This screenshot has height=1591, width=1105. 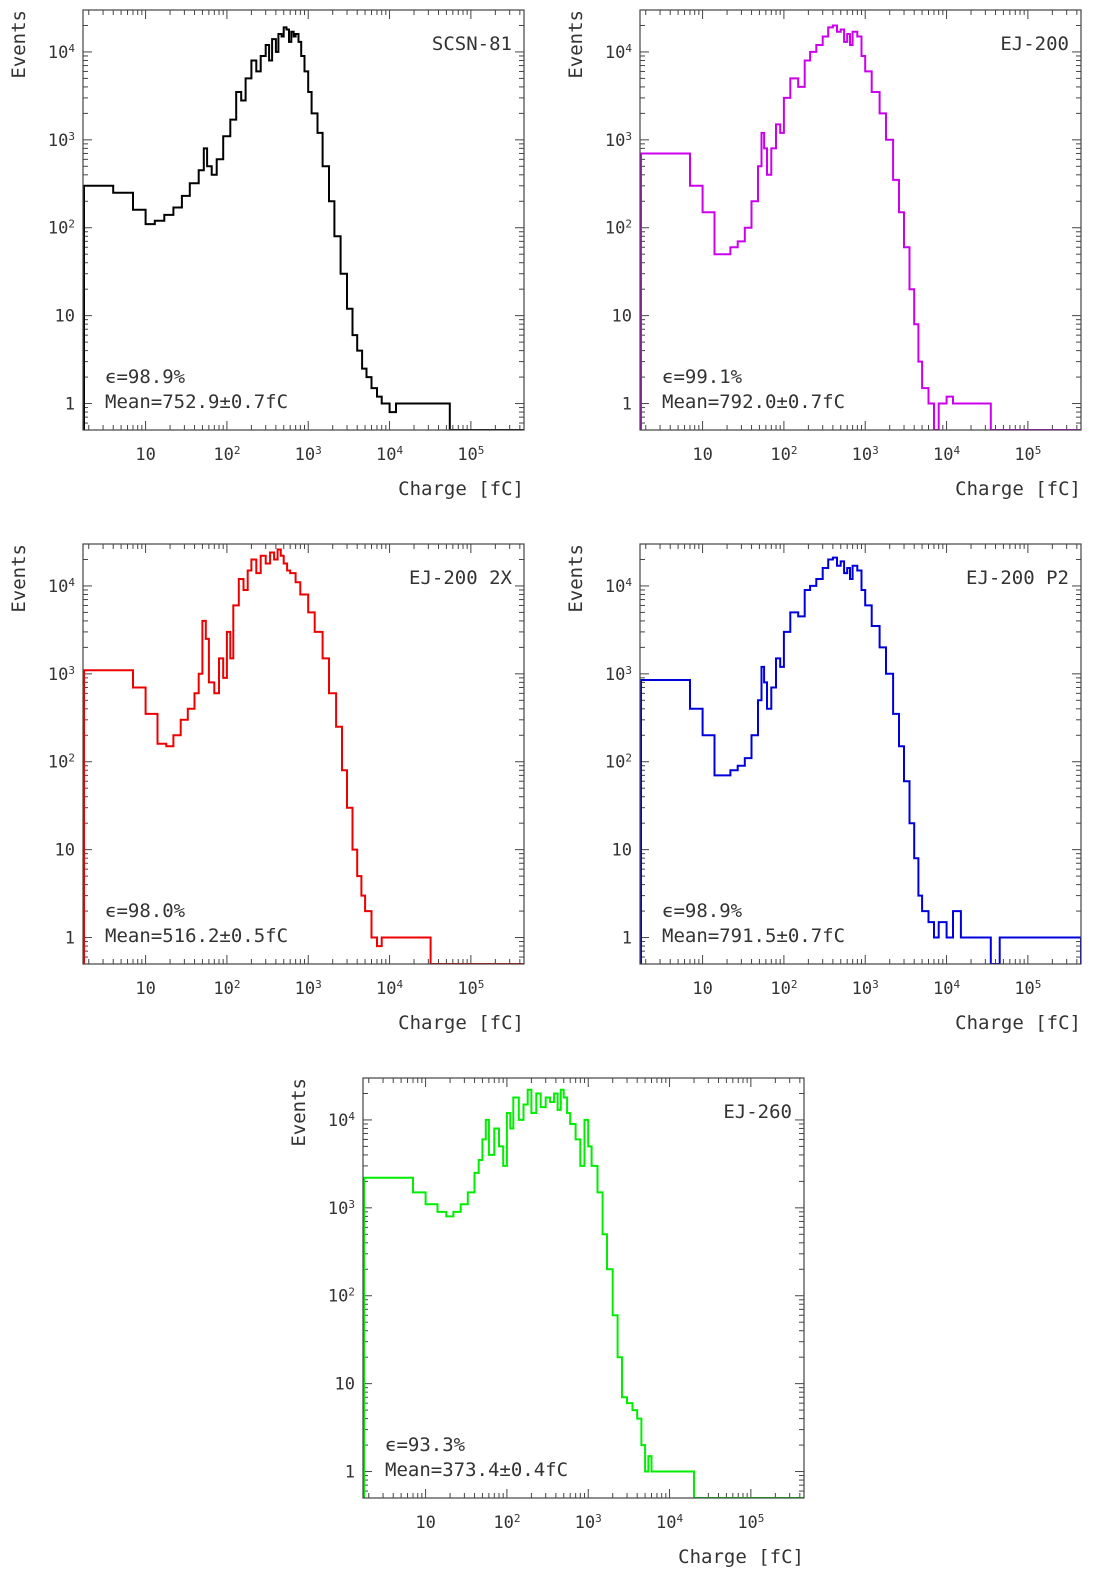 What do you see at coordinates (476, 1470) in the screenshot?
I see `mean-annotation: Mean=373.4±0.4fC` at bounding box center [476, 1470].